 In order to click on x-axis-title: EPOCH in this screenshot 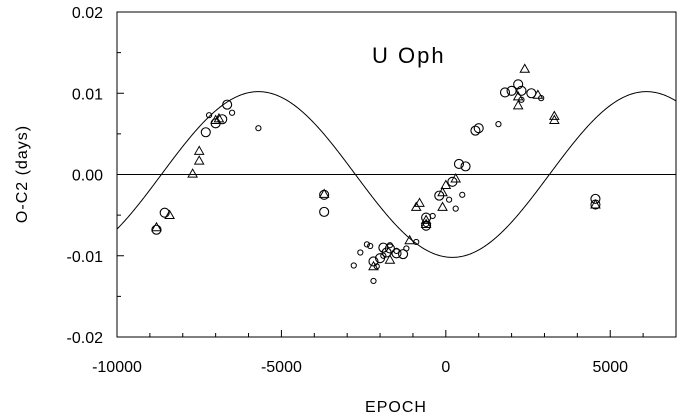, I will do `click(396, 407)`.